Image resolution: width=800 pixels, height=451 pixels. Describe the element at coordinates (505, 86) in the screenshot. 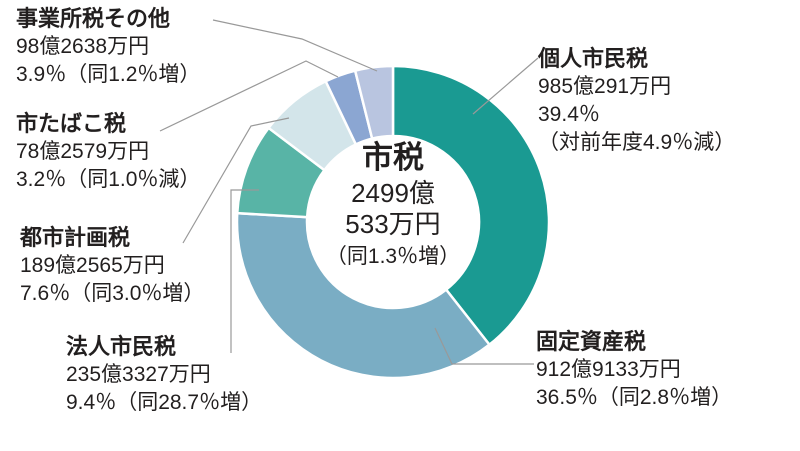

I see `leader-line-kojin-shiminzei` at that location.